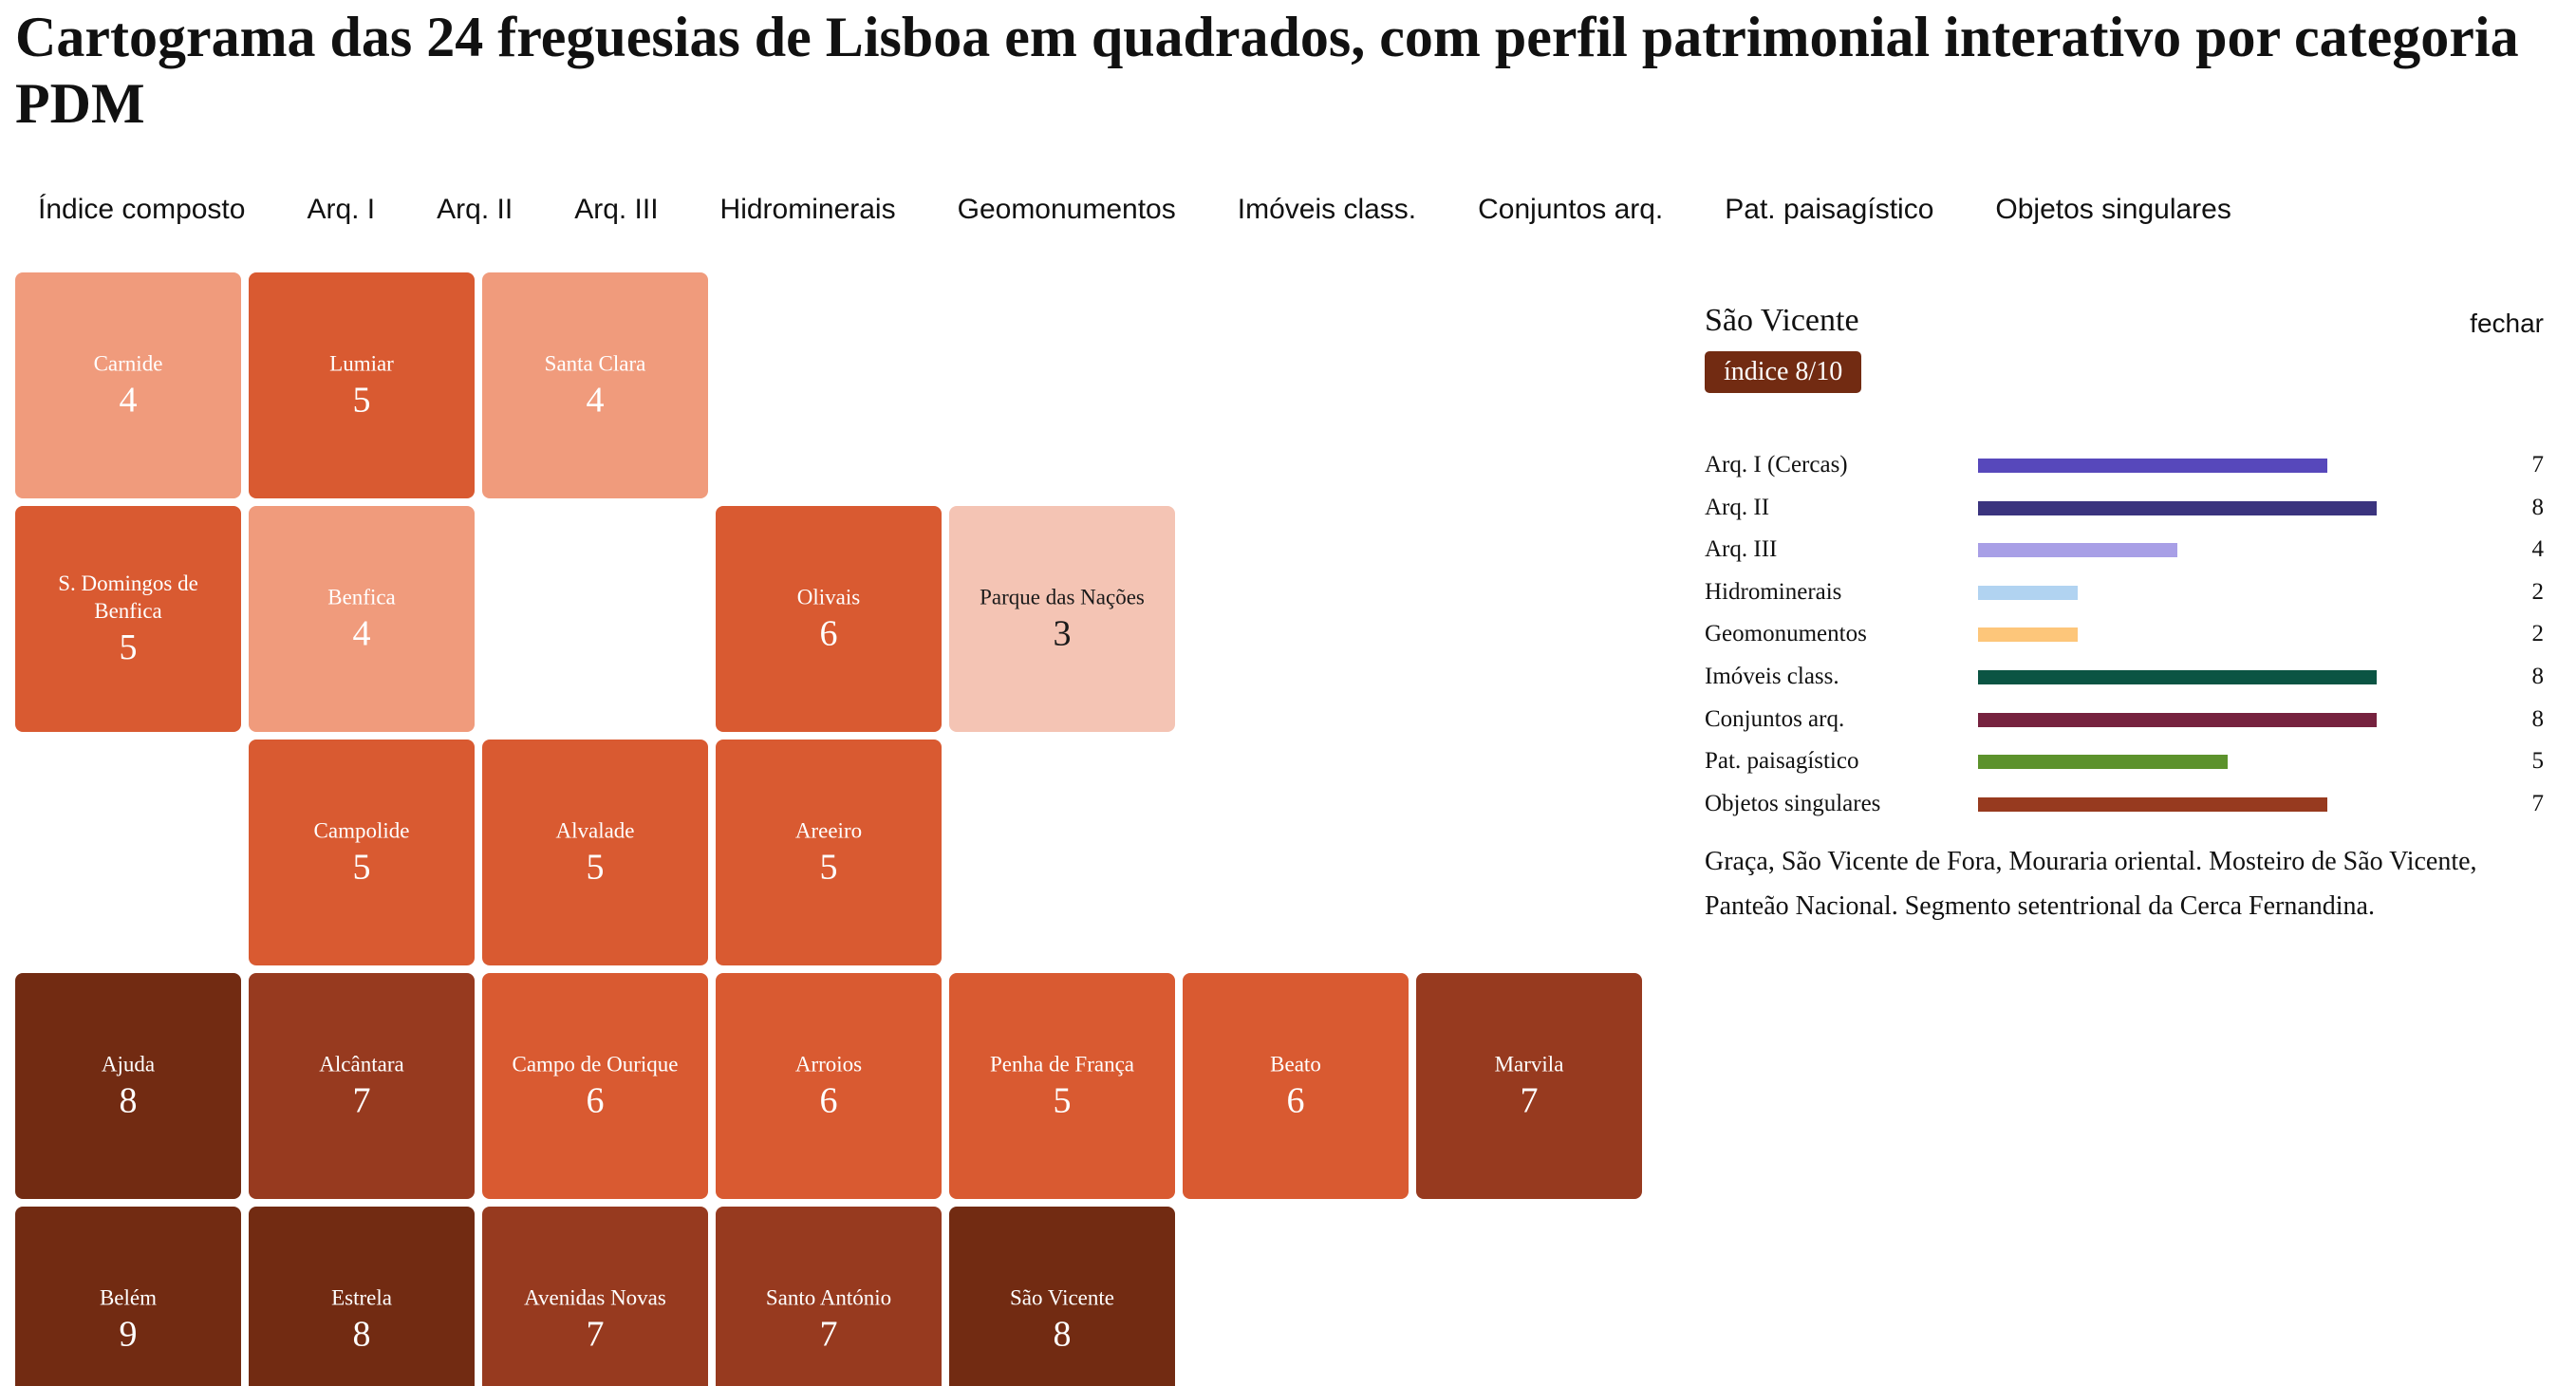  Describe the element at coordinates (828, 597) in the screenshot. I see `freguesia-name: Olivais` at that location.